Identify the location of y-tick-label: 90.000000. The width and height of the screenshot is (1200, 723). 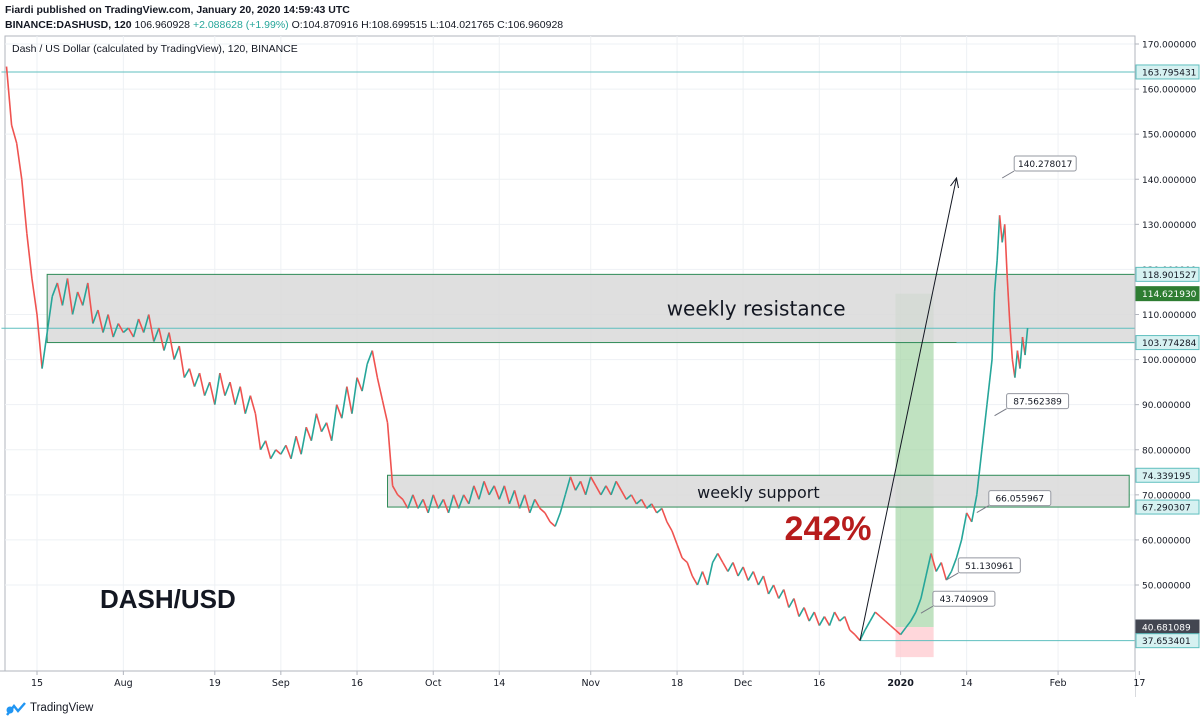
(1166, 406).